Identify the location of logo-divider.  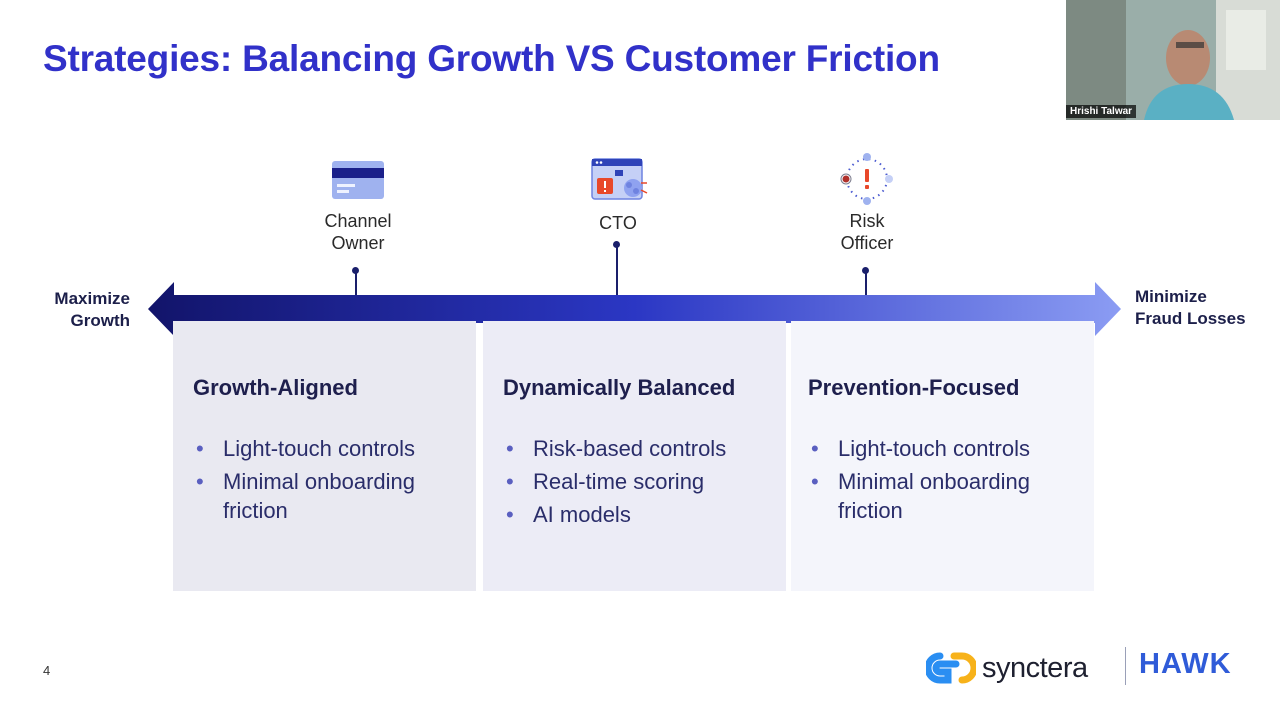
(1125, 666).